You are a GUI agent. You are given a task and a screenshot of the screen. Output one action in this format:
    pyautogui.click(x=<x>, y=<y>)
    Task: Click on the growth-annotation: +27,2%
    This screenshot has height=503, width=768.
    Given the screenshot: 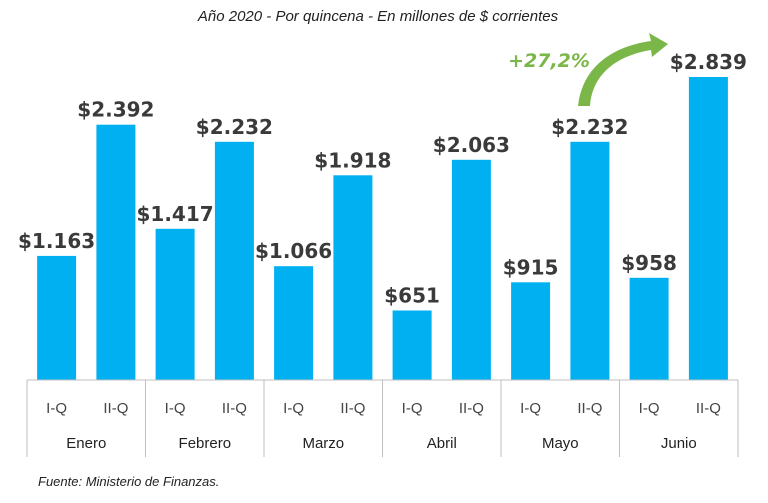 What is the action you would take?
    pyautogui.click(x=588, y=69)
    